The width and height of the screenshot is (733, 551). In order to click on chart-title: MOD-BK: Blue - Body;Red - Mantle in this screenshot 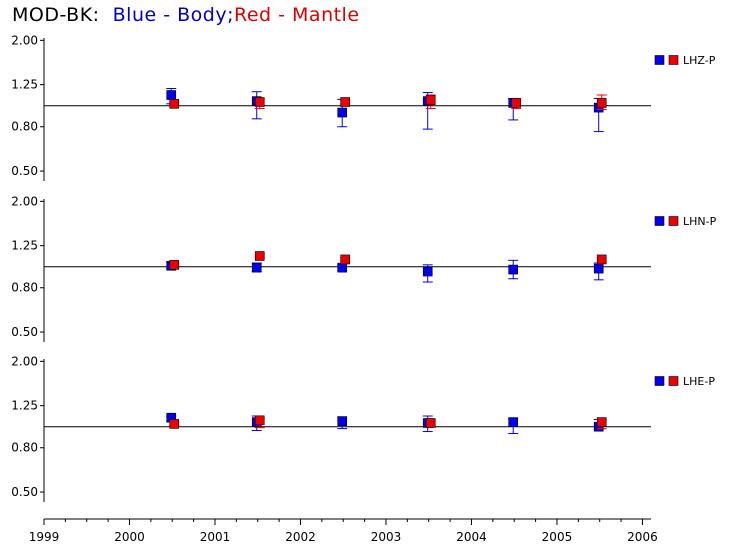, I will do `click(186, 15)`.